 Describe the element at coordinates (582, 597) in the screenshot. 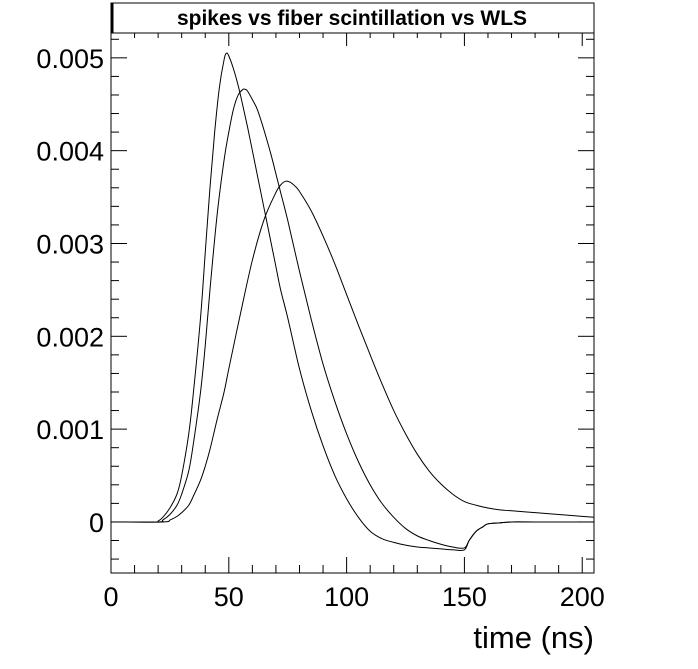

I see `x-tick-label: 200` at that location.